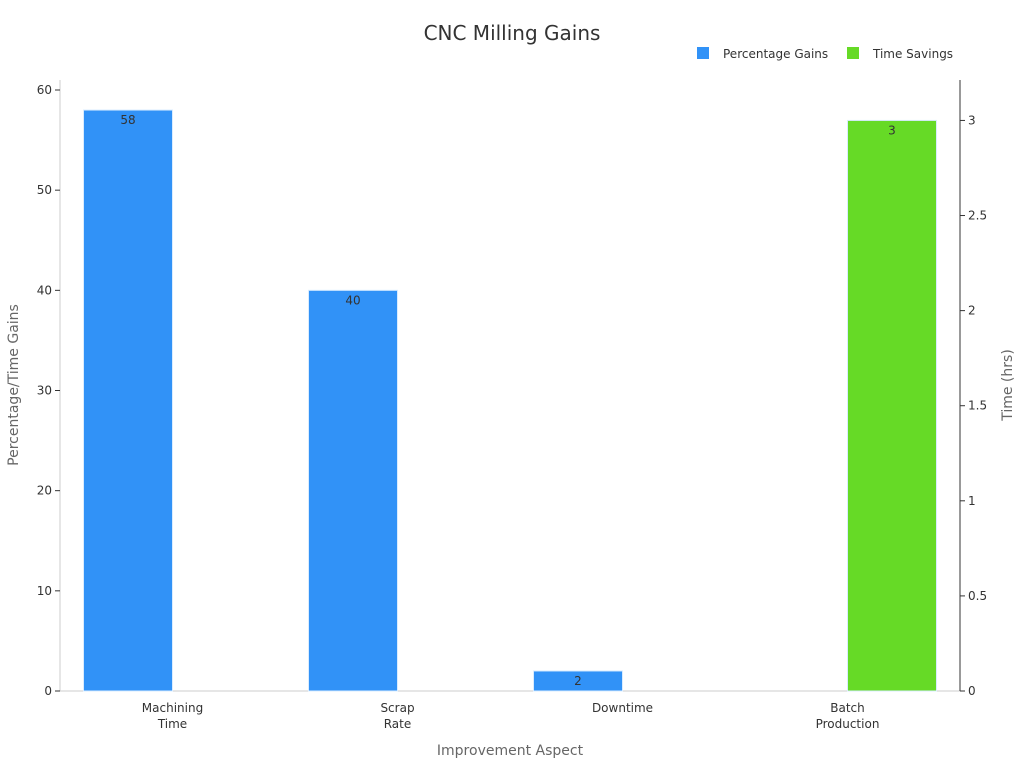  Describe the element at coordinates (912, 54) in the screenshot. I see `legend-label-time-savings: Time Savings` at that location.